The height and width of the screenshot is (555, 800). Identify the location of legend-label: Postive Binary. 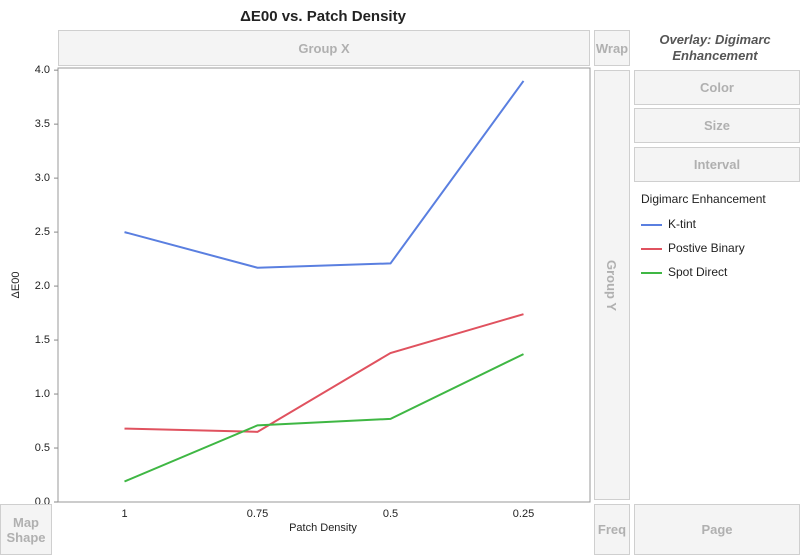
(706, 248).